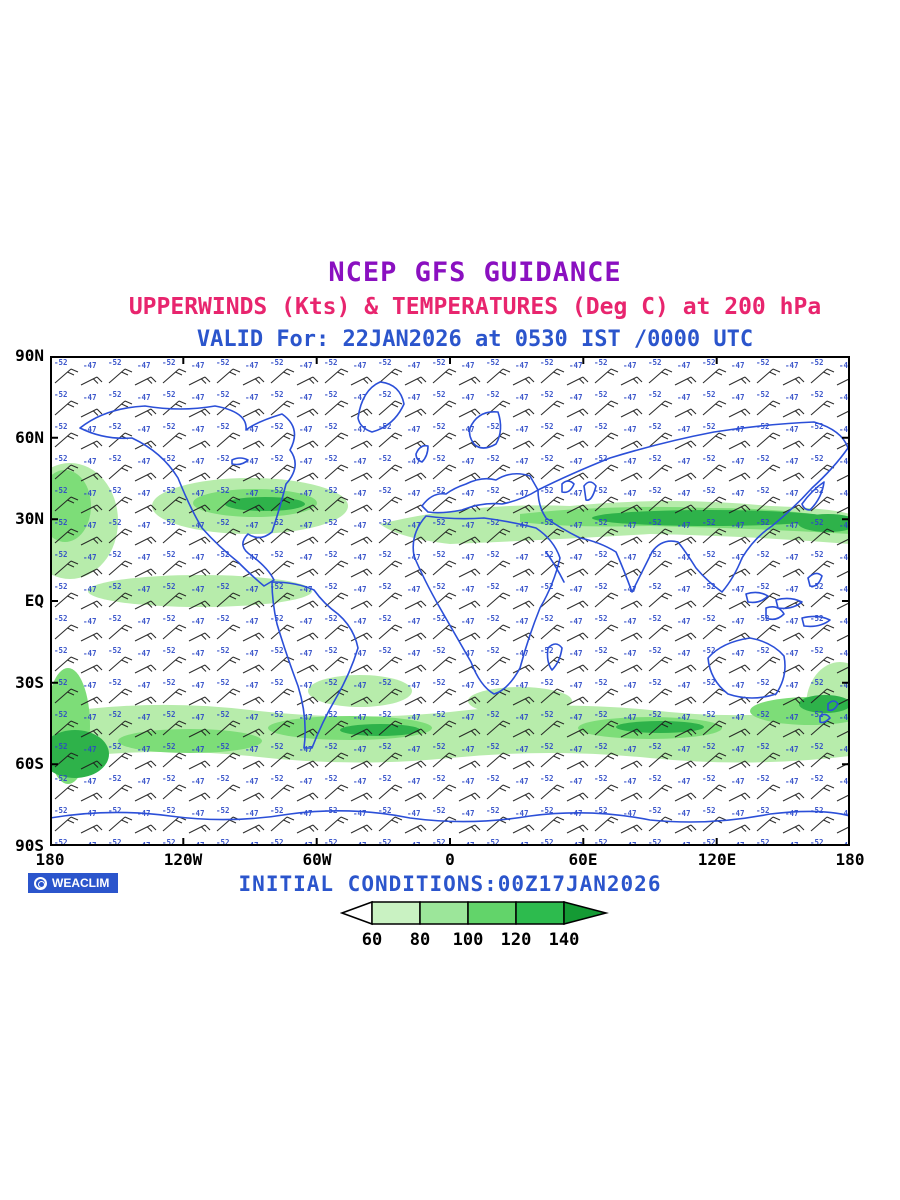  I want to click on lon-tick-60e: 60E, so click(583, 859).